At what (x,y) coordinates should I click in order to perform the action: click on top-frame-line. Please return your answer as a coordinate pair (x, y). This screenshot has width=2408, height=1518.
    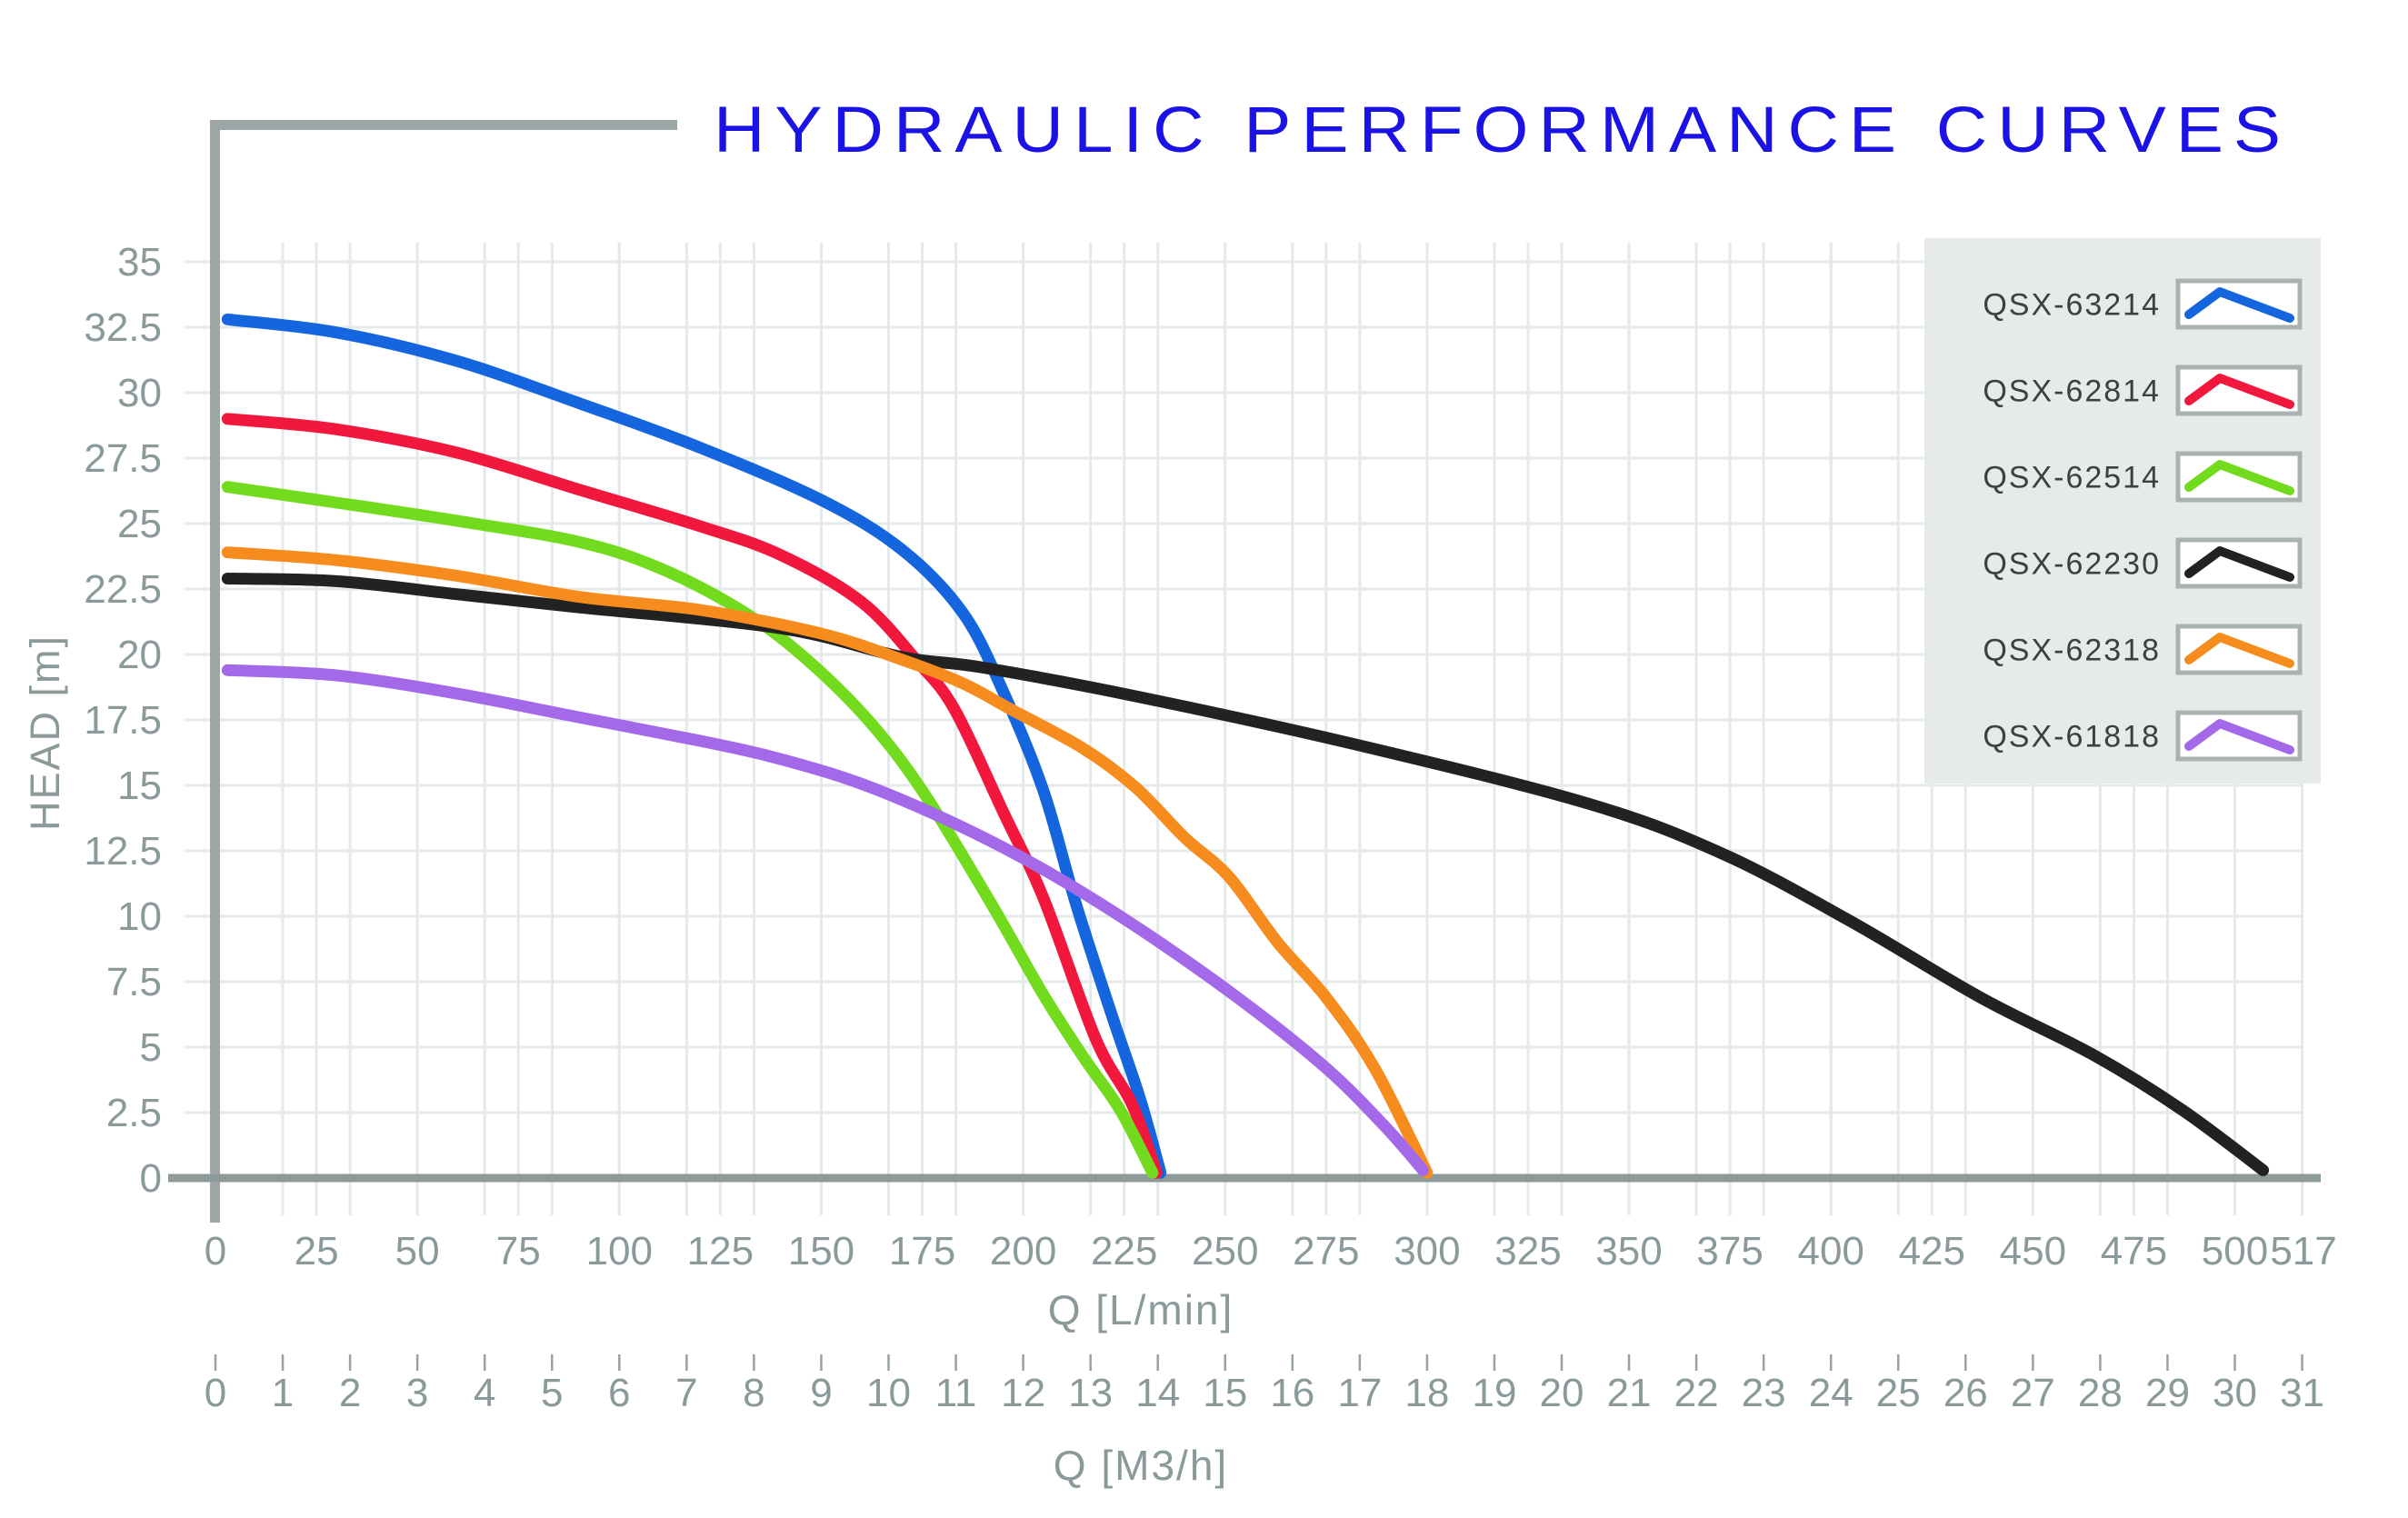
    Looking at the image, I should click on (443, 125).